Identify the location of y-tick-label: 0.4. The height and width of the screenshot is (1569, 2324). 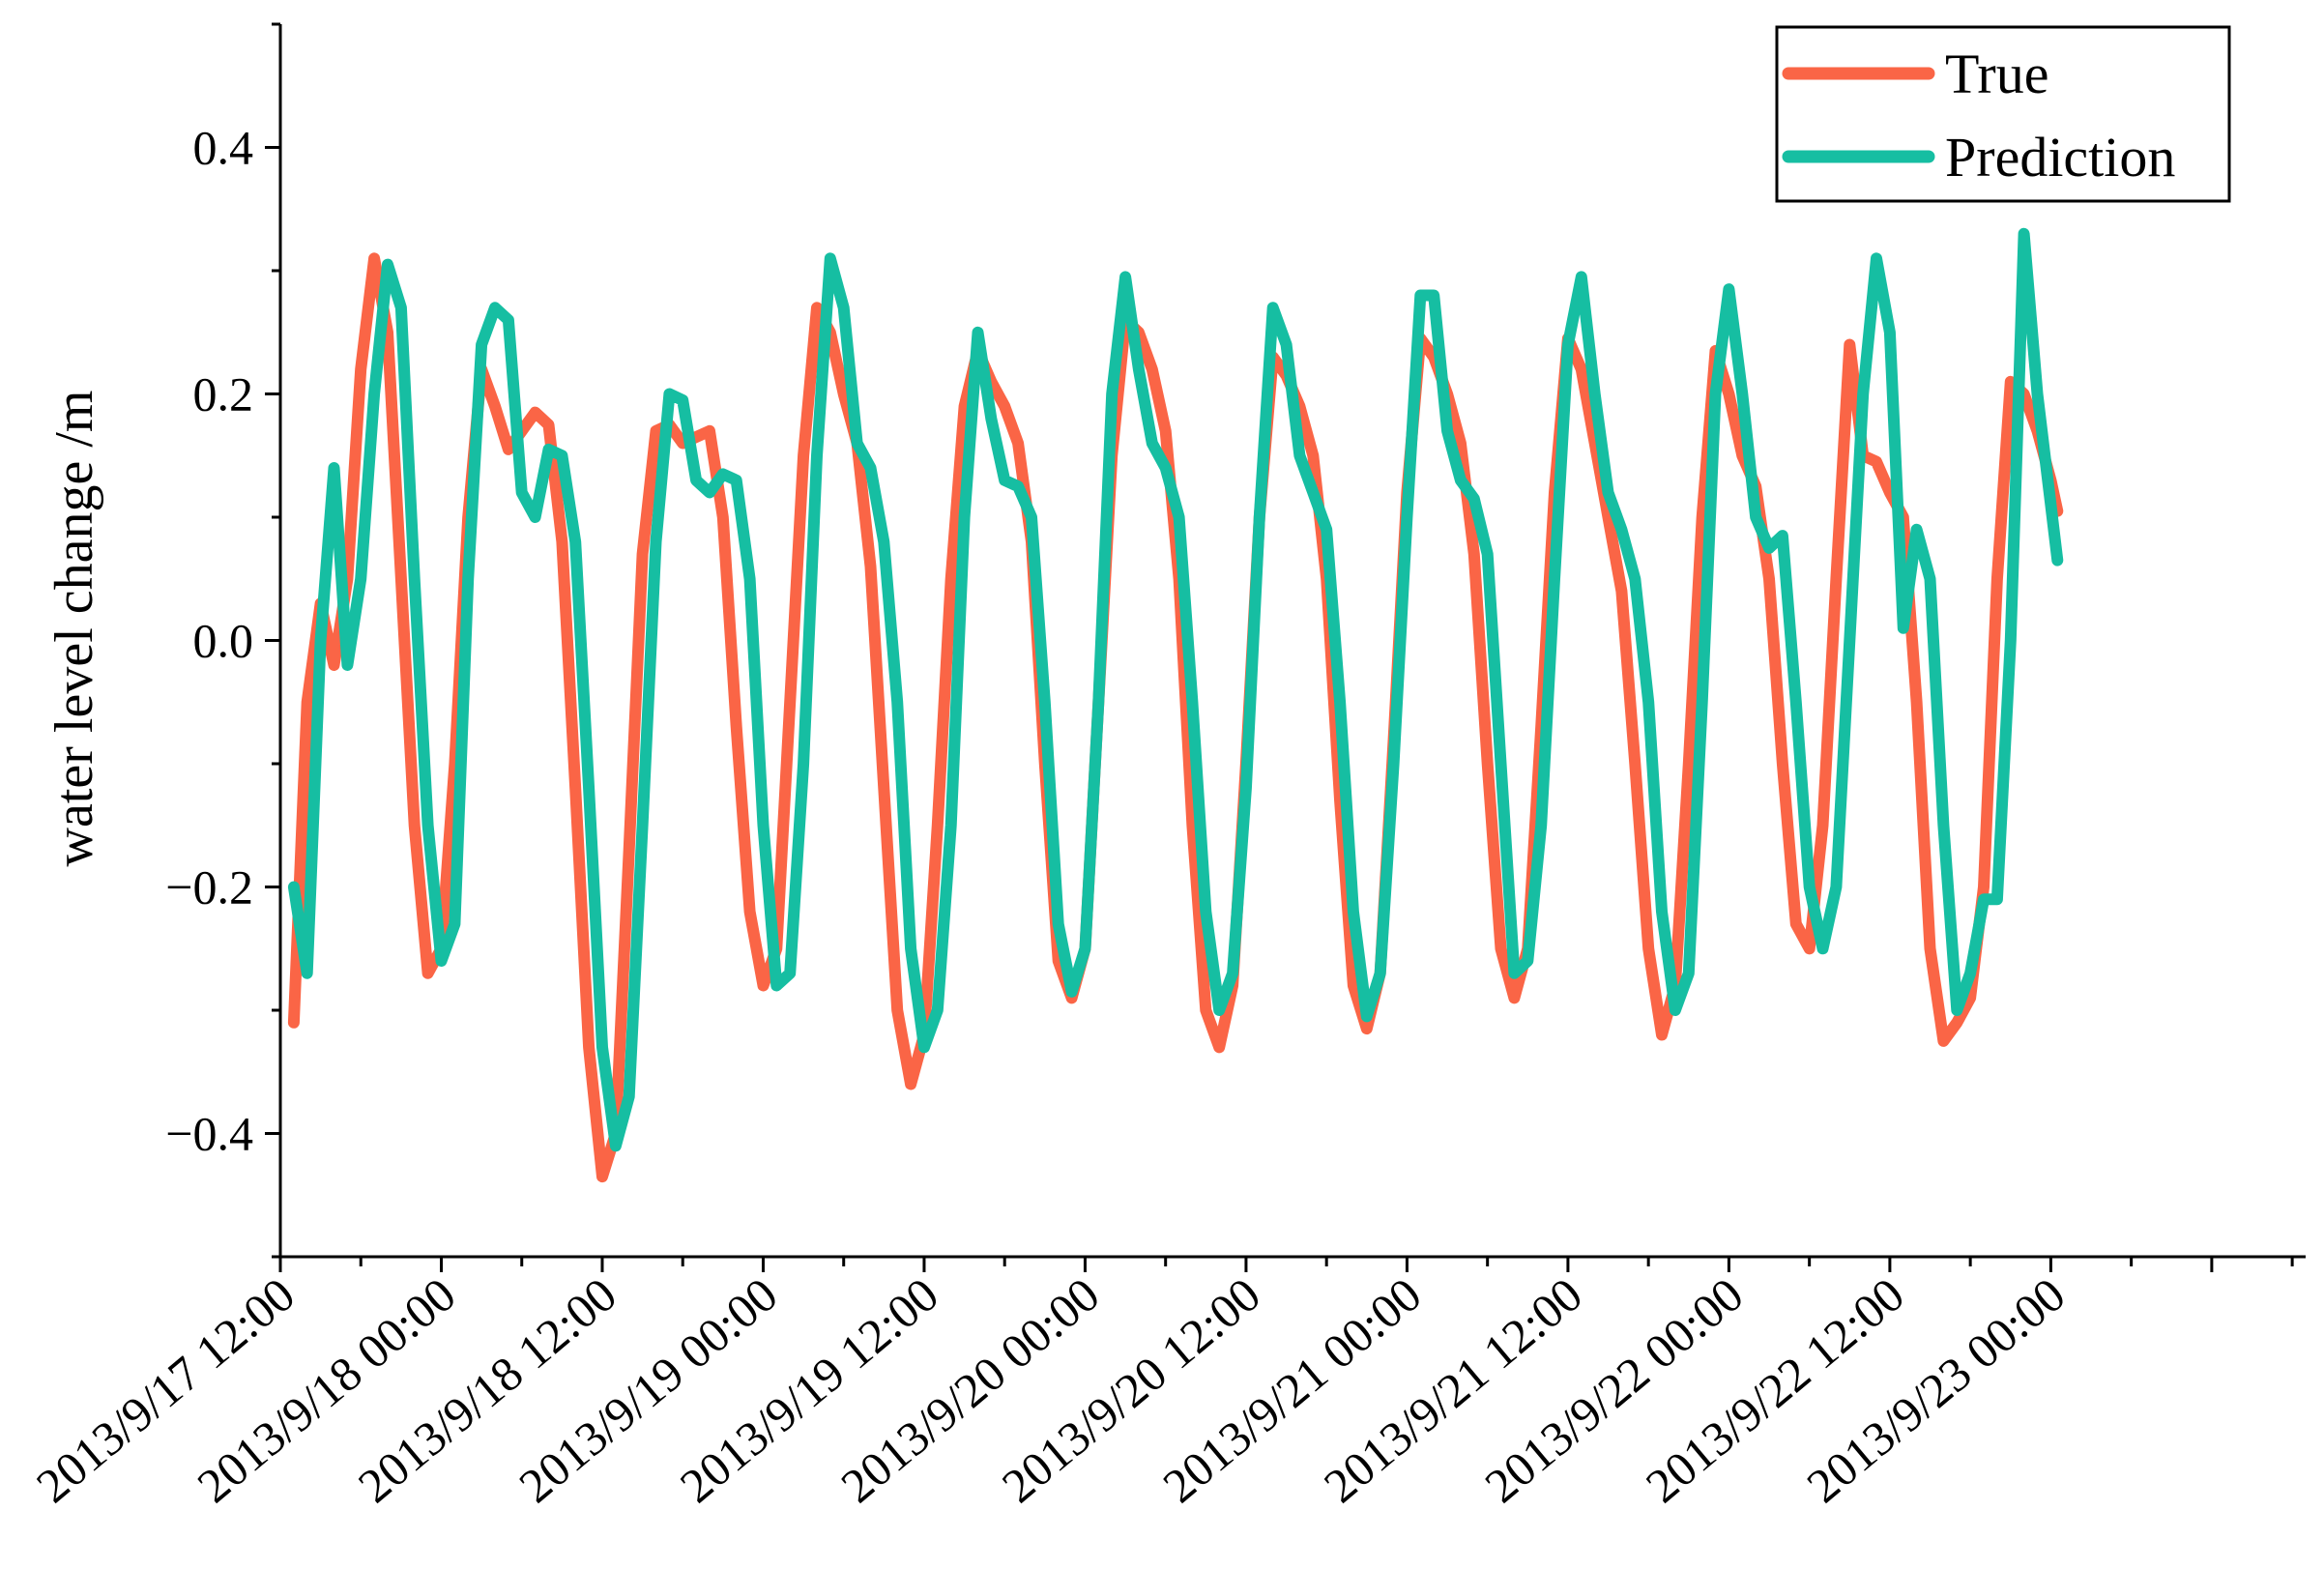
(223, 148).